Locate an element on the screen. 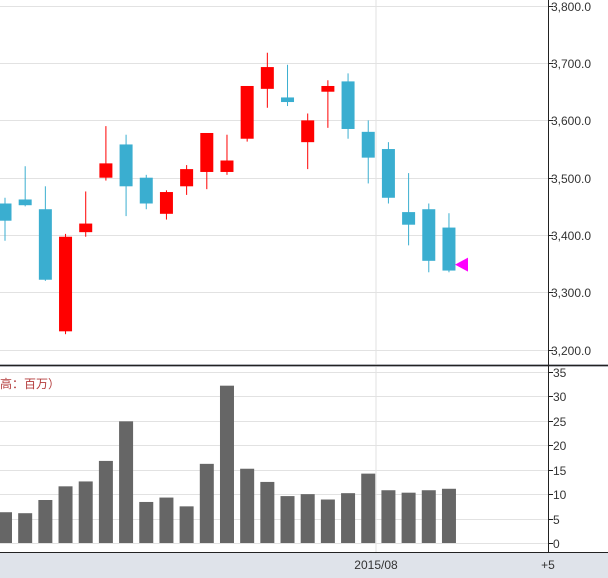 This screenshot has height=578, width=608. volume-tick-label: 5 is located at coordinates (556, 520).